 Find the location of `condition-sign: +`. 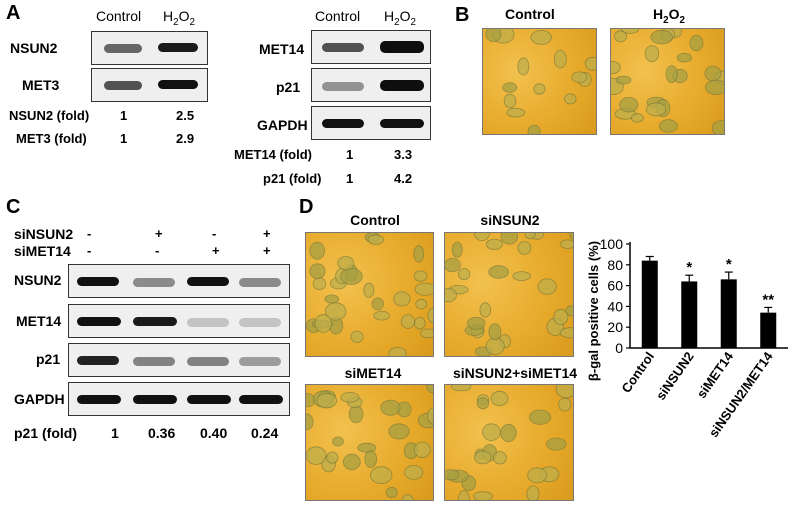

condition-sign: + is located at coordinates (216, 250).